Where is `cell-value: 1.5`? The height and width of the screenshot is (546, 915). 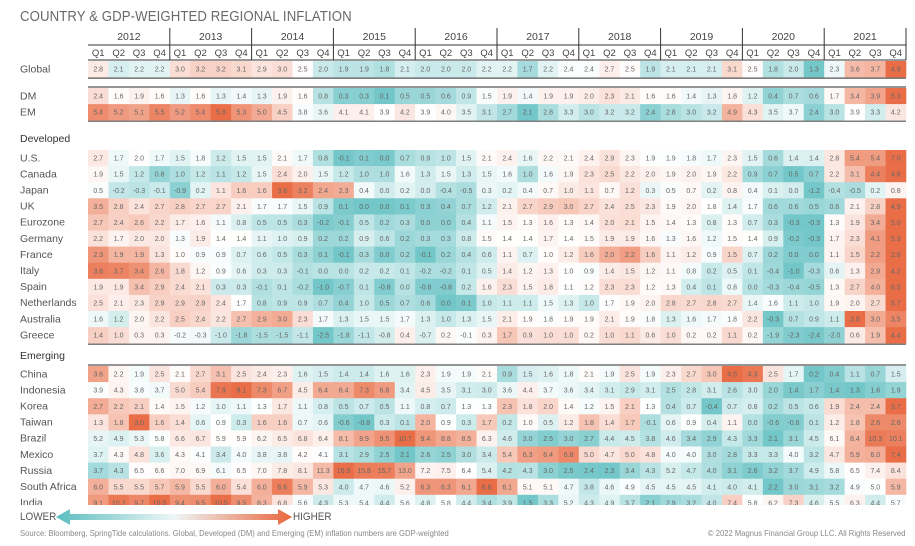
cell-value: 1.5 is located at coordinates (385, 320).